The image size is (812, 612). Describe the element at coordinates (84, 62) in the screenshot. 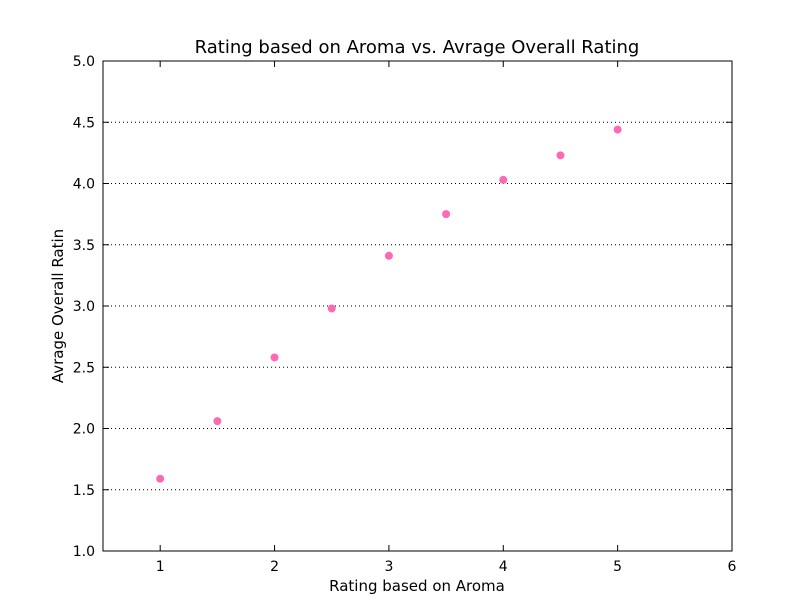

I see `y-tick-label: 5.0` at that location.